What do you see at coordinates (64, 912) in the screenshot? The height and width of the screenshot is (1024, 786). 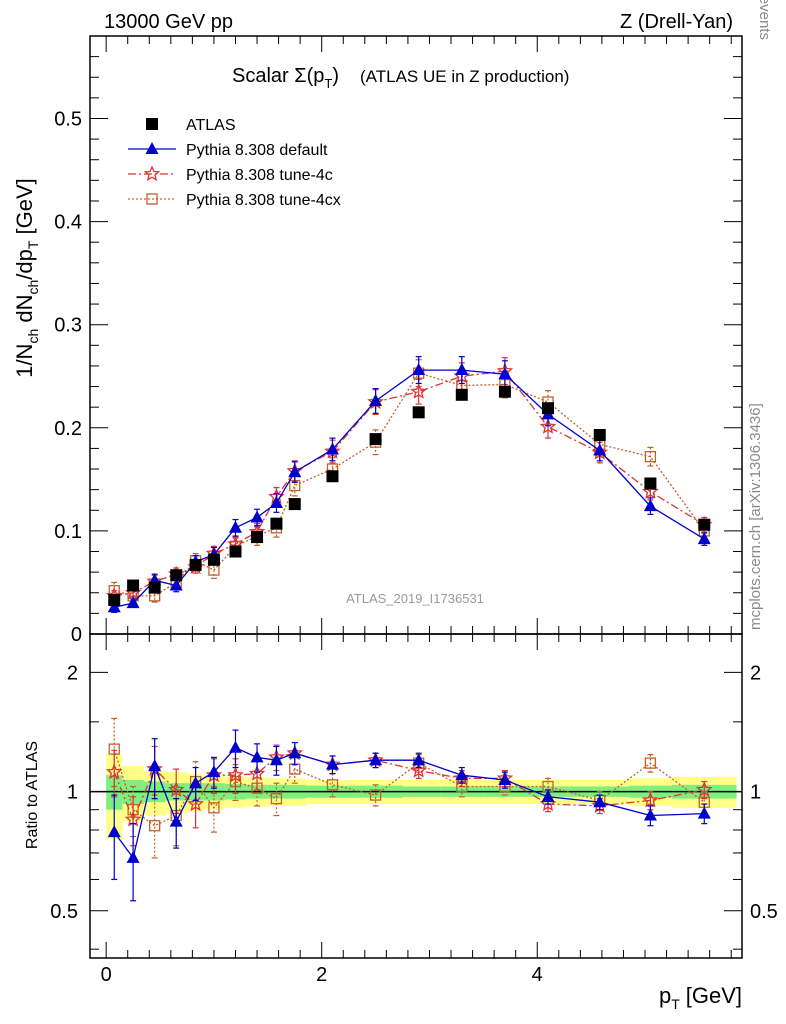 I see `ratio-y-tick-label: 0.5` at bounding box center [64, 912].